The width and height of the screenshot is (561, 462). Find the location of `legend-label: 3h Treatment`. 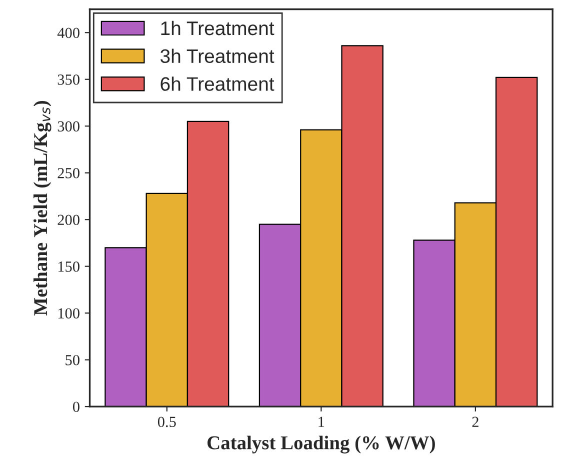

legend-label: 3h Treatment is located at coordinates (217, 56).